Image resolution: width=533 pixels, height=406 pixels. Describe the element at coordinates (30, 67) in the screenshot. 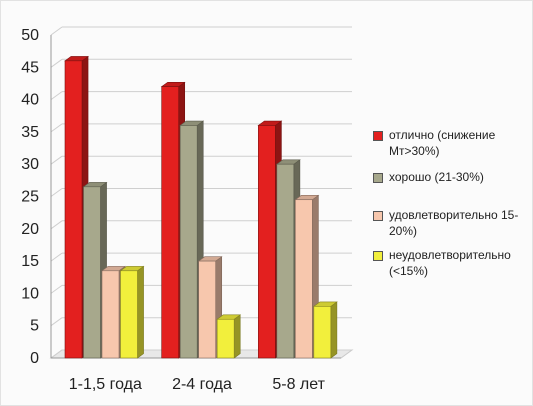

I see `y-tick-label: 45` at that location.